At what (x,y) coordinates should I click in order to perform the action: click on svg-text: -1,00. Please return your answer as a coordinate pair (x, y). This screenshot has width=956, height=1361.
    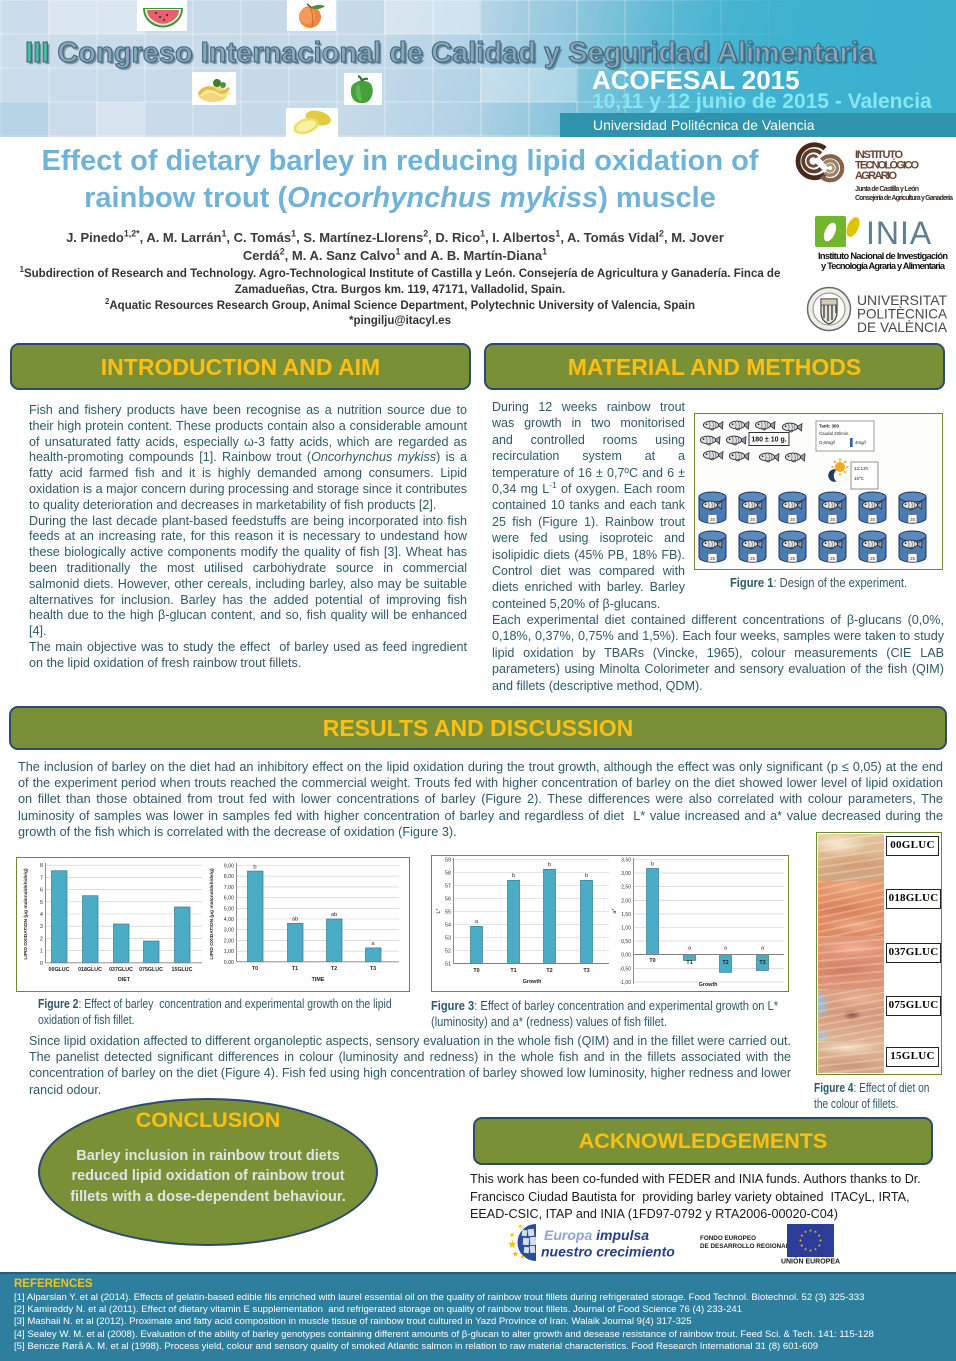
    Looking at the image, I should click on (626, 983).